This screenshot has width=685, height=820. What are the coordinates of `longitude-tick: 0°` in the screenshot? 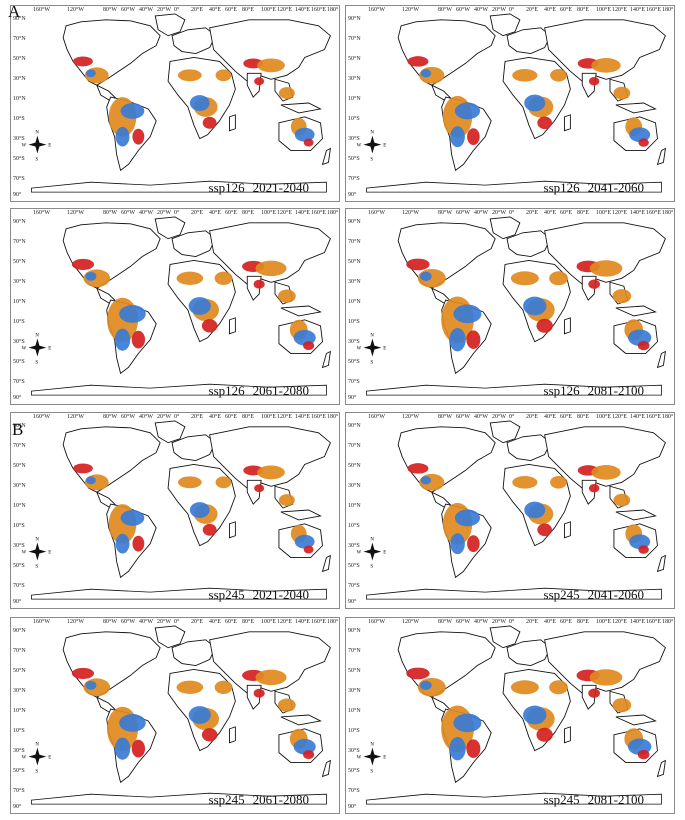 It's located at (177, 417).